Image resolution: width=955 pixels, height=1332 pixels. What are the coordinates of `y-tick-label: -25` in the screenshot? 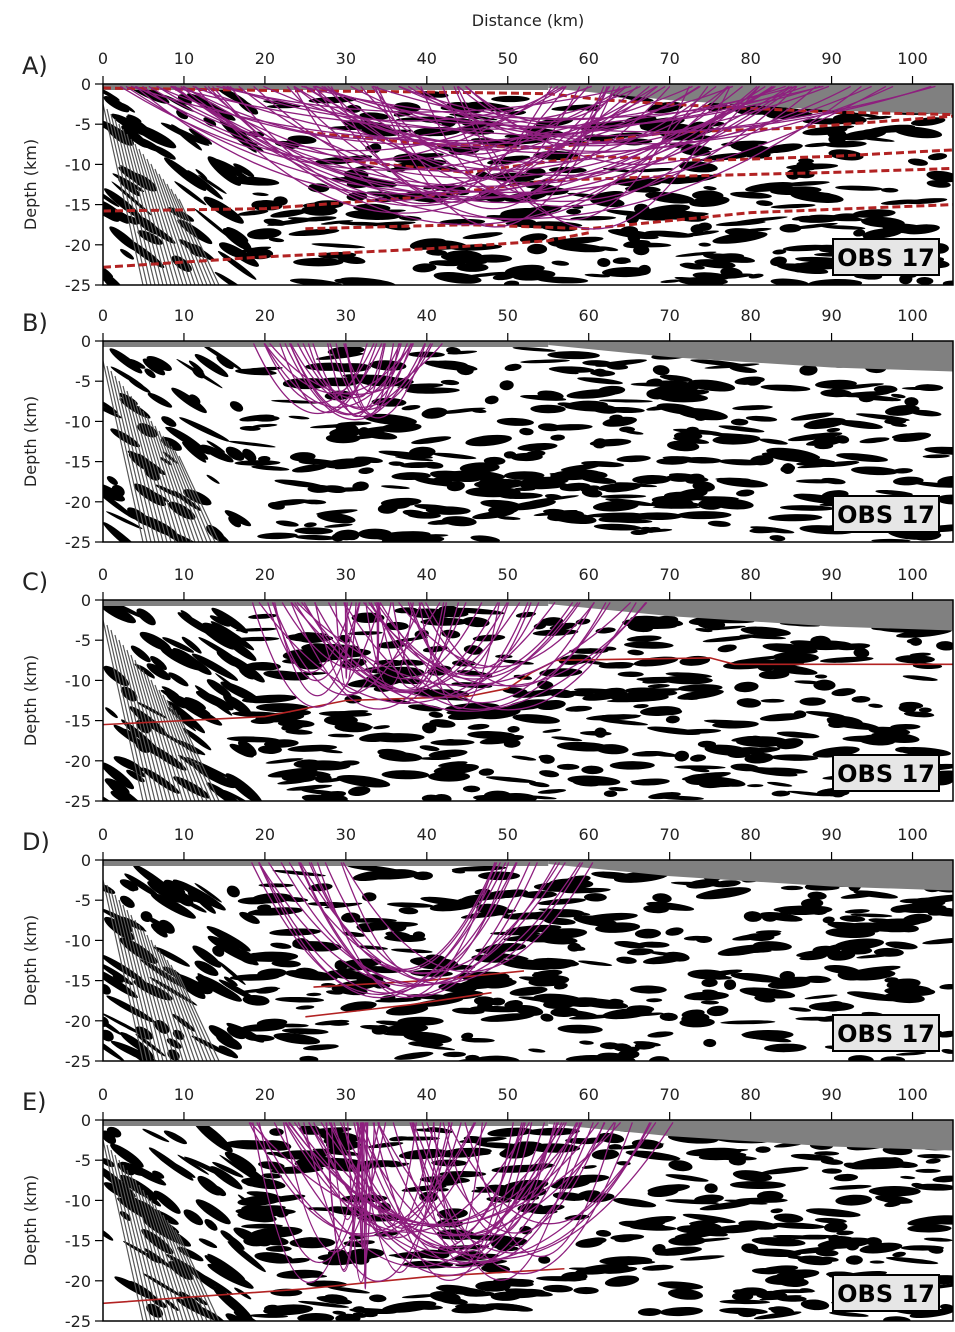 It's located at (78, 1061).